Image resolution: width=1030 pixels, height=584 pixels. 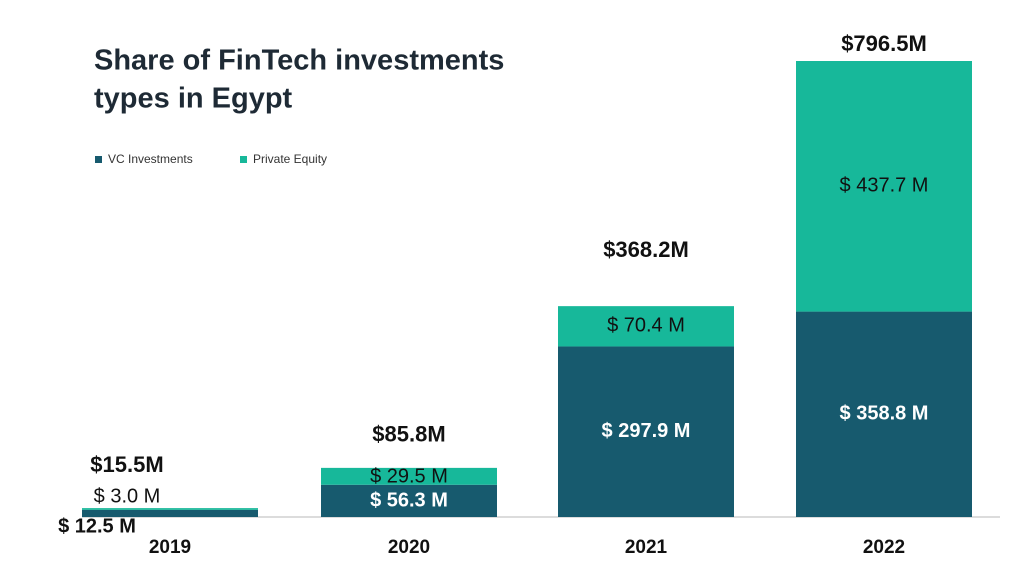 I want to click on chart-title: Share of FinTech investments, so click(x=299, y=61).